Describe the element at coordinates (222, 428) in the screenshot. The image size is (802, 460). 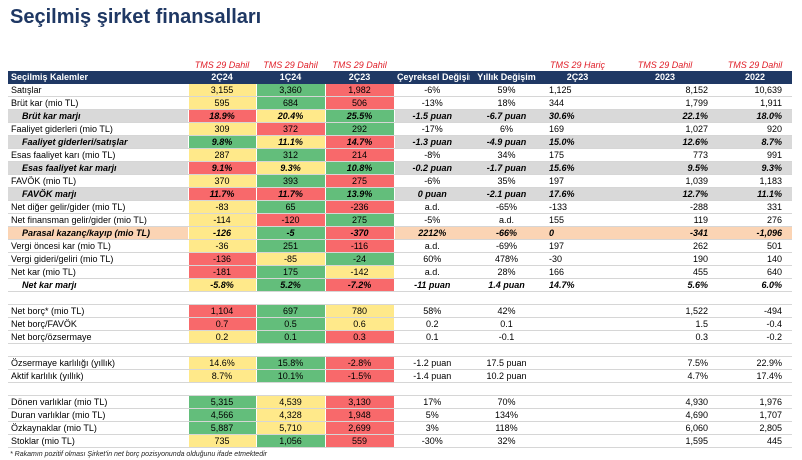
I see `heat-cell: 5,887` at that location.